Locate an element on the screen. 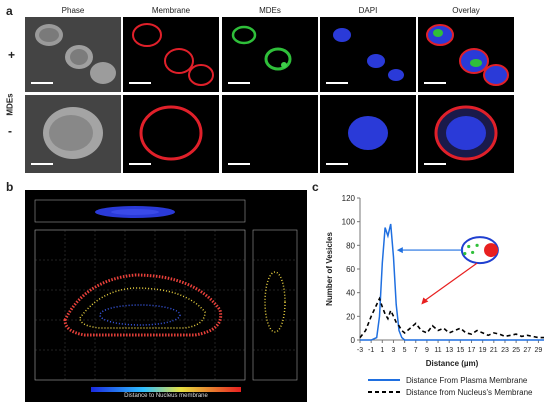  column-header-dapi: DAPI is located at coordinates (368, 10).